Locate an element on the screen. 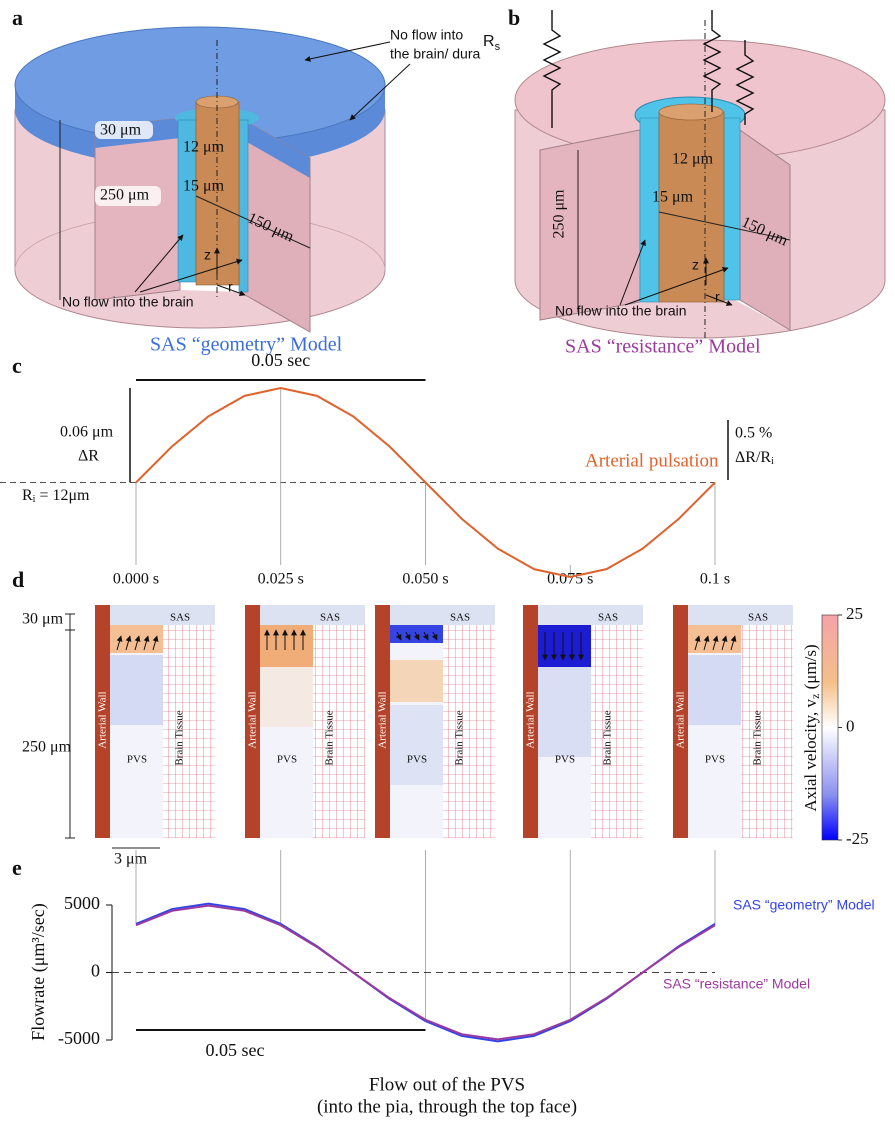  baseline-label: Ri = 12μm is located at coordinates (56, 496).